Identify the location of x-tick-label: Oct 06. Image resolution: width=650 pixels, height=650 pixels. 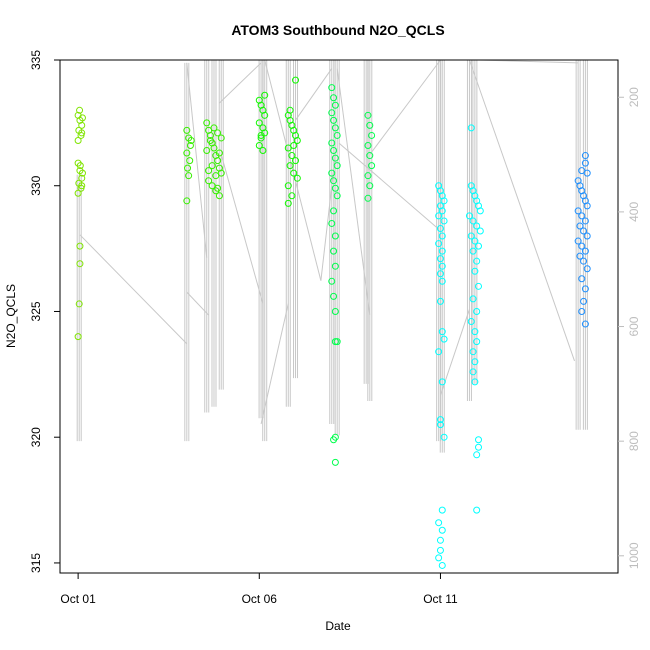
(260, 599).